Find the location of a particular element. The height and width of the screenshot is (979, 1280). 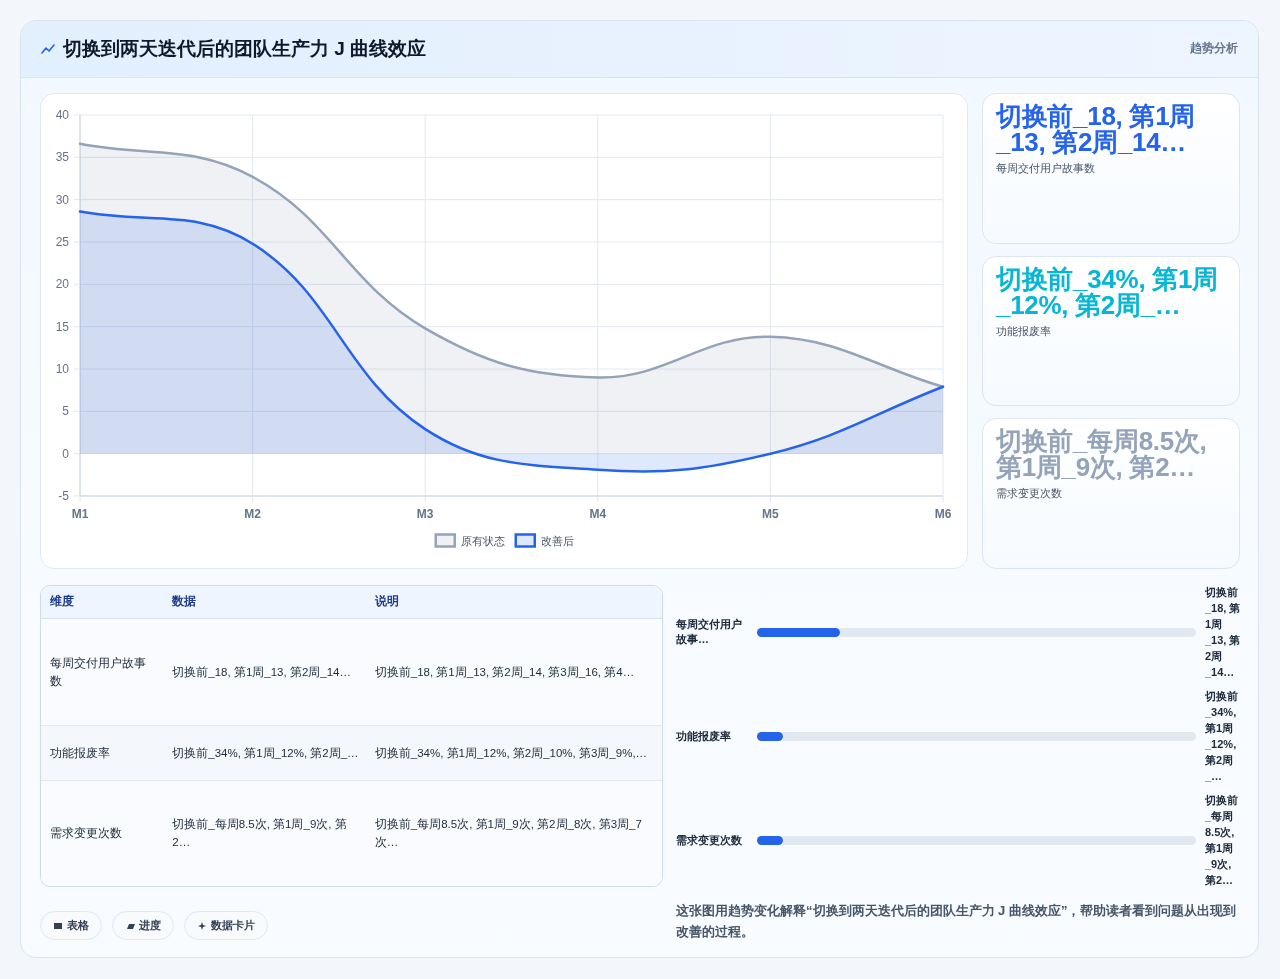

y-tick-label: 35 is located at coordinates (62, 157).